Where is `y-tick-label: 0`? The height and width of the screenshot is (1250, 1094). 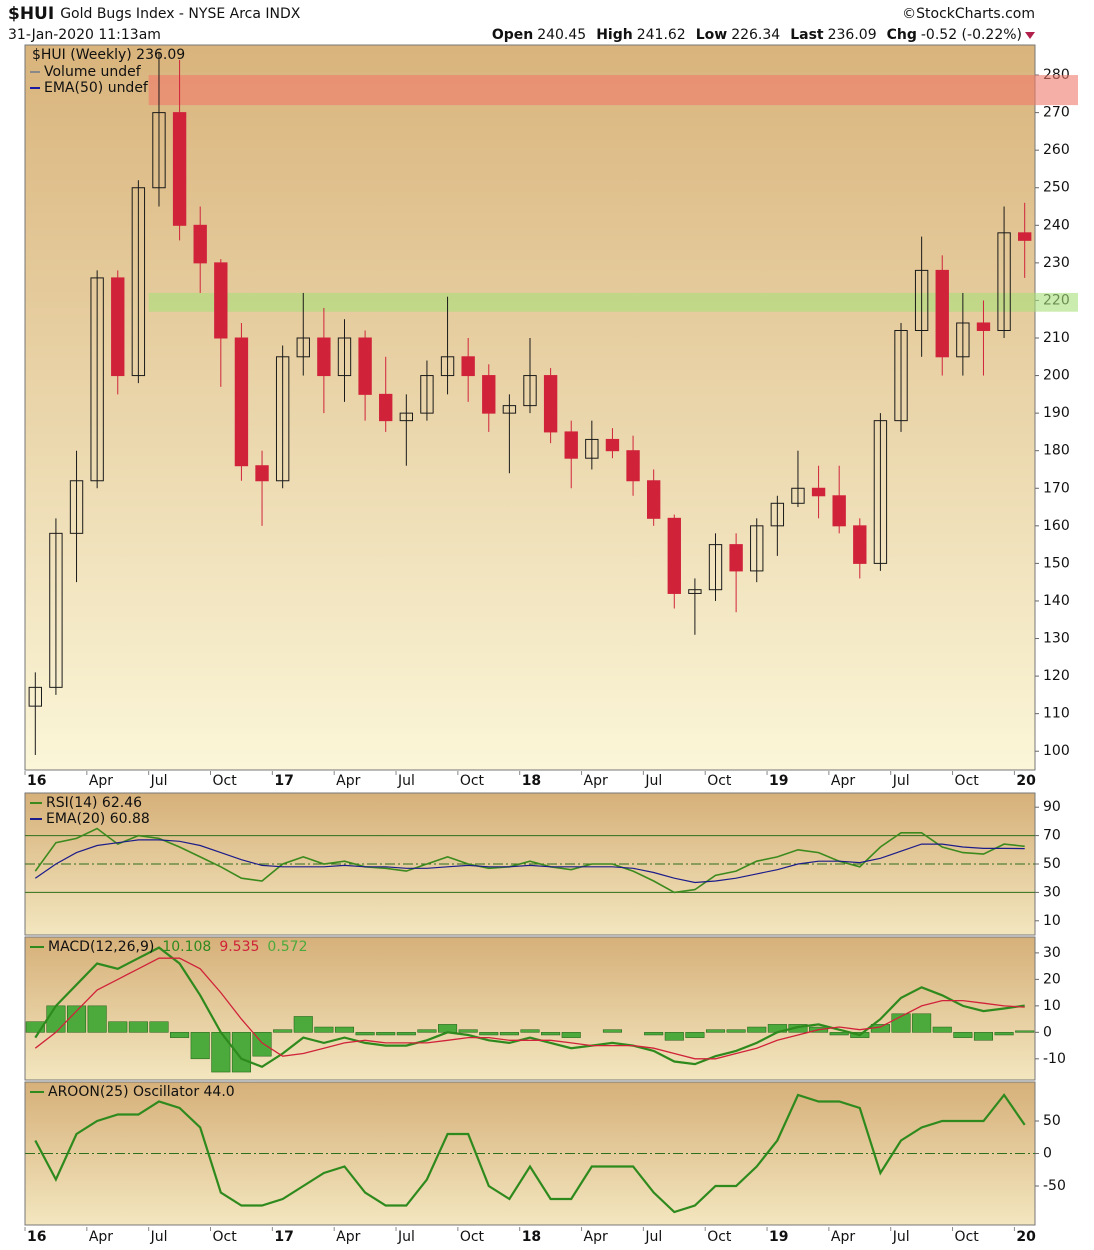 y-tick-label: 0 is located at coordinates (1047, 1154).